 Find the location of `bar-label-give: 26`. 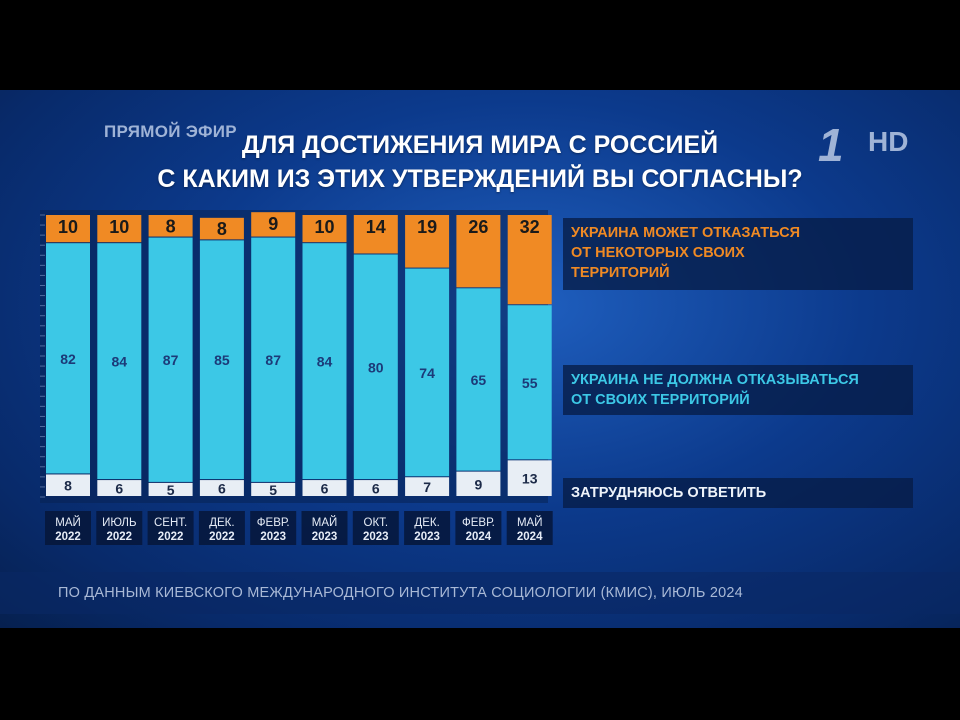

bar-label-give: 26 is located at coordinates (478, 227).